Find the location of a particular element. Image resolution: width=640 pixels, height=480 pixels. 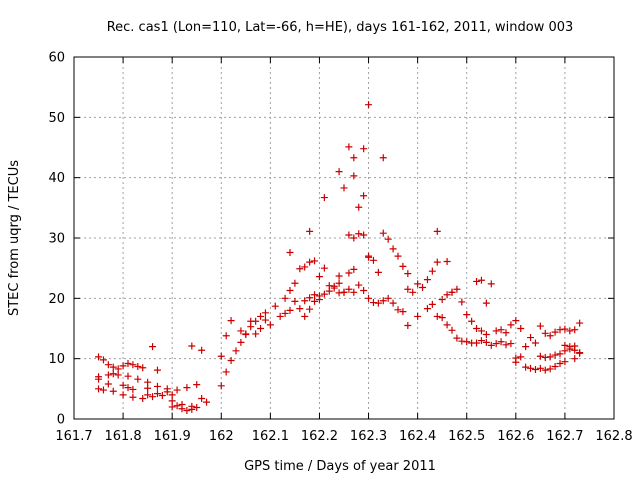

x-tick-label: 162.5 is located at coordinates (466, 436).